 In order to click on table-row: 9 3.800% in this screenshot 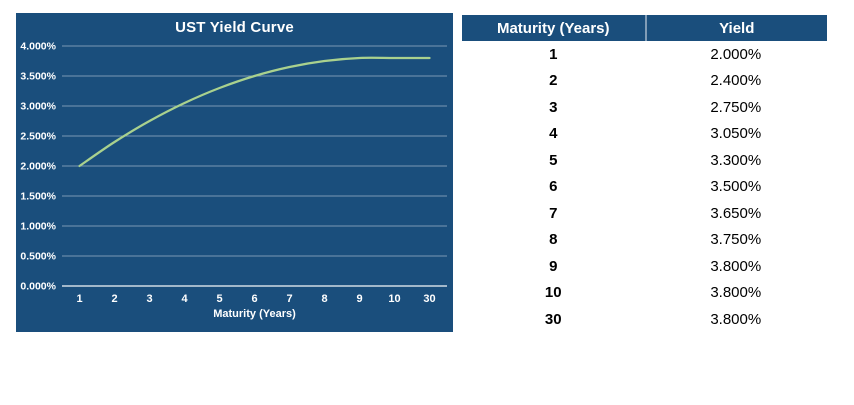, I will do `click(644, 266)`.